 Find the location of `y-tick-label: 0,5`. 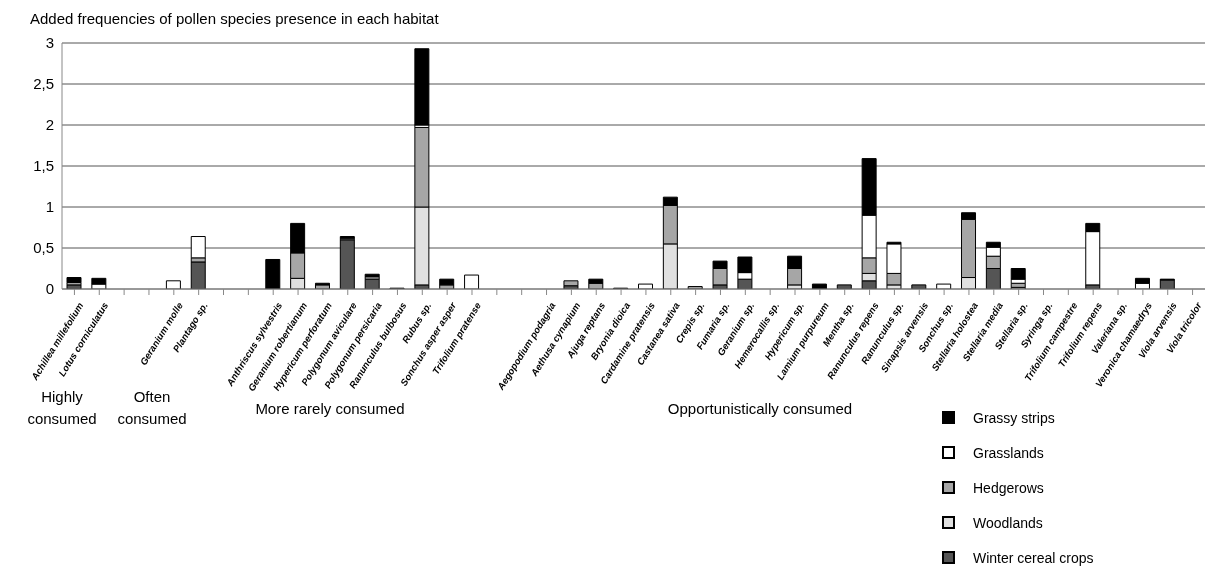

y-tick-label: 0,5 is located at coordinates (43, 248).